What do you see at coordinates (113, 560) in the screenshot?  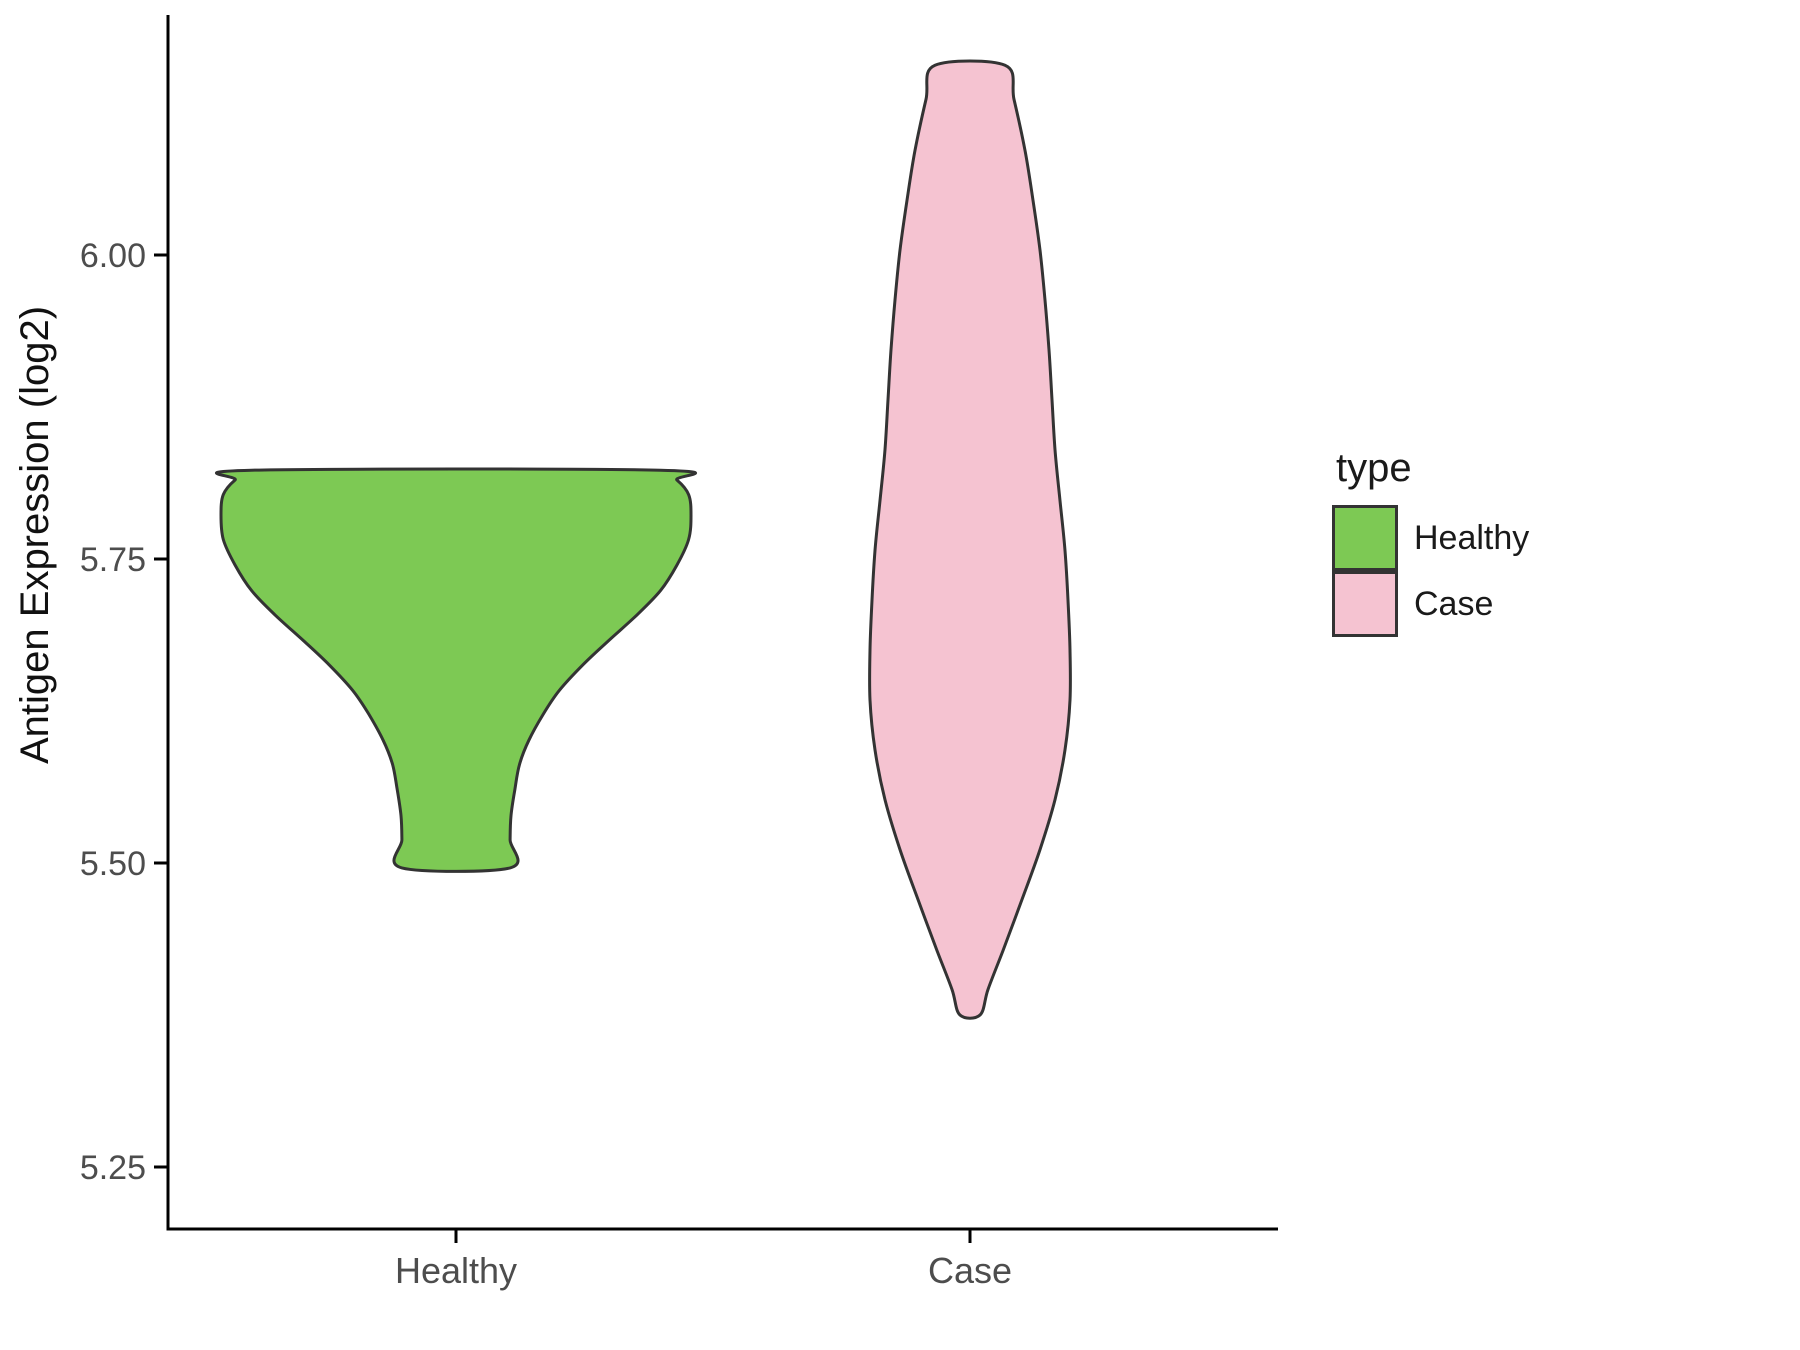 I see `y-tick-label-5-75: 5.75` at bounding box center [113, 560].